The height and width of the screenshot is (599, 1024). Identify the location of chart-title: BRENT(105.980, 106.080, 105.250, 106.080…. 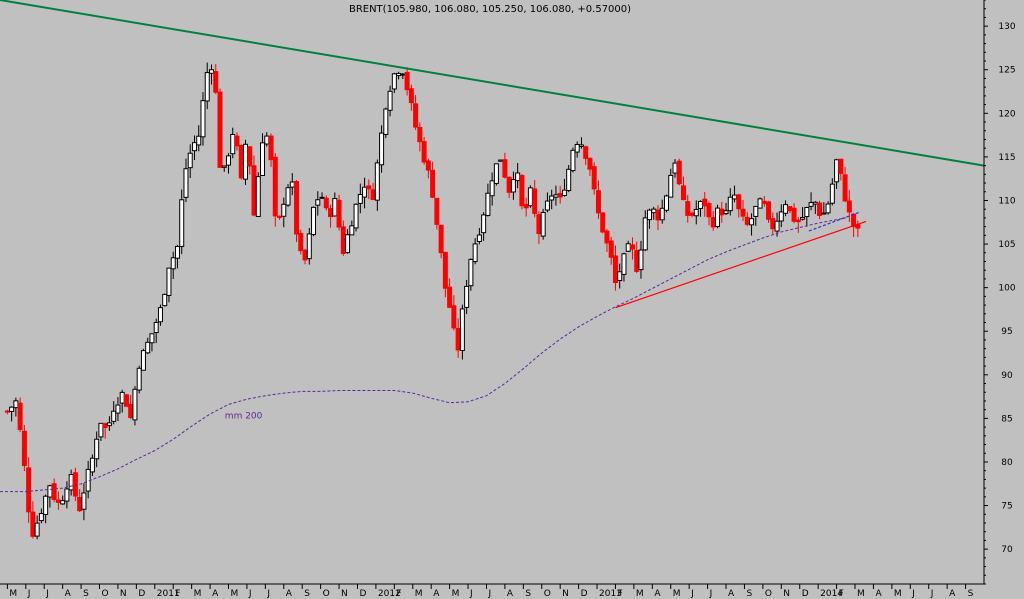
(490, 9).